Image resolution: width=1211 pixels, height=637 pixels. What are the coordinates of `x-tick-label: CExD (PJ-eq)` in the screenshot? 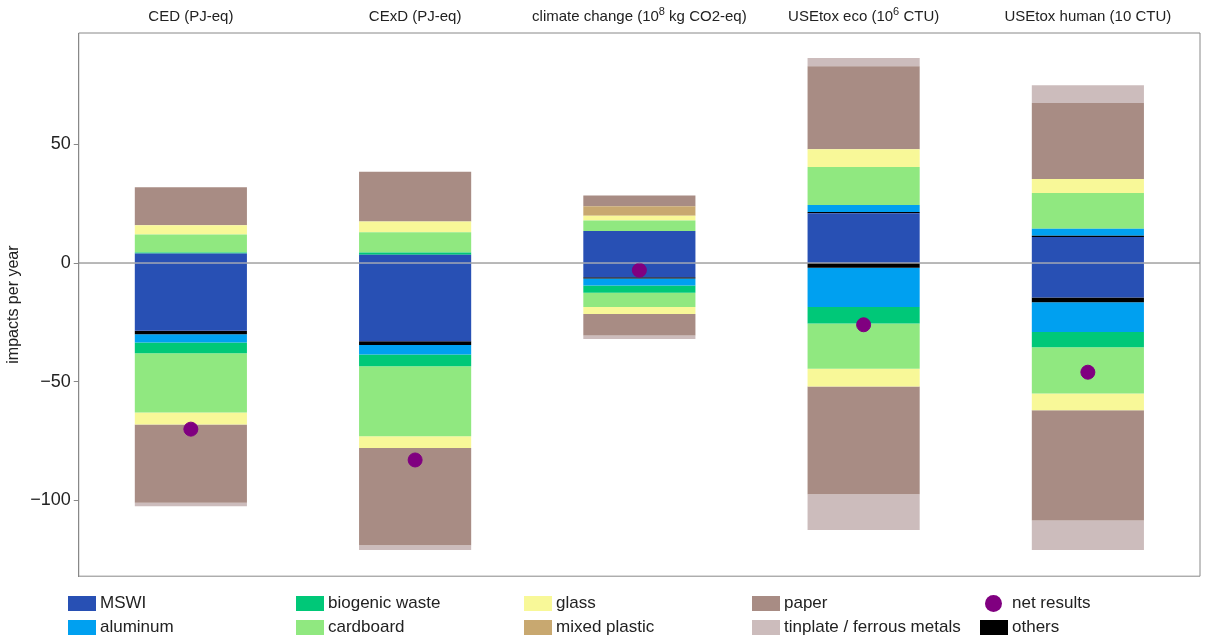 It's located at (415, 15).